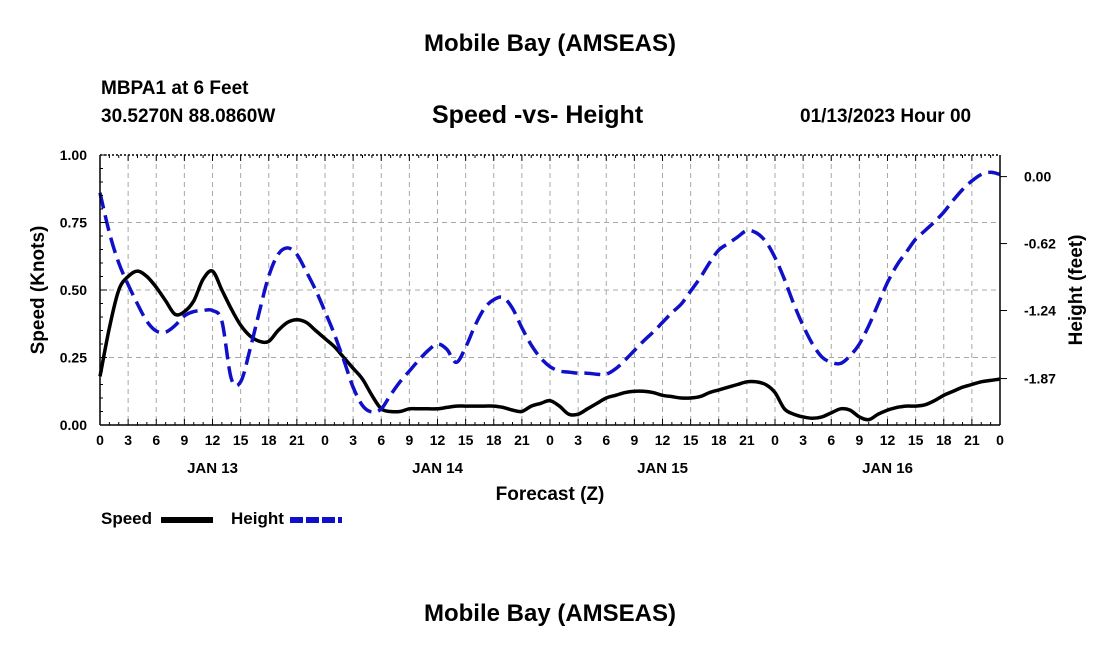  What do you see at coordinates (550, 43) in the screenshot?
I see `figure-title-top: Mobile Bay (AMSEAS)` at bounding box center [550, 43].